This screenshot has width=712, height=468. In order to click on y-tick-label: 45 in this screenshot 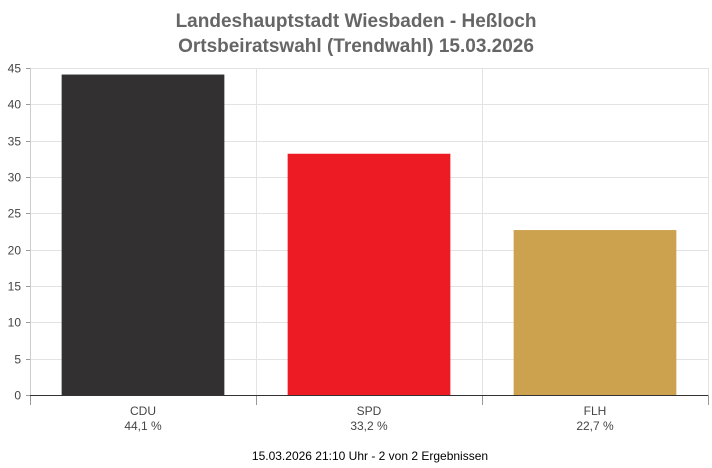, I will do `click(15, 69)`.